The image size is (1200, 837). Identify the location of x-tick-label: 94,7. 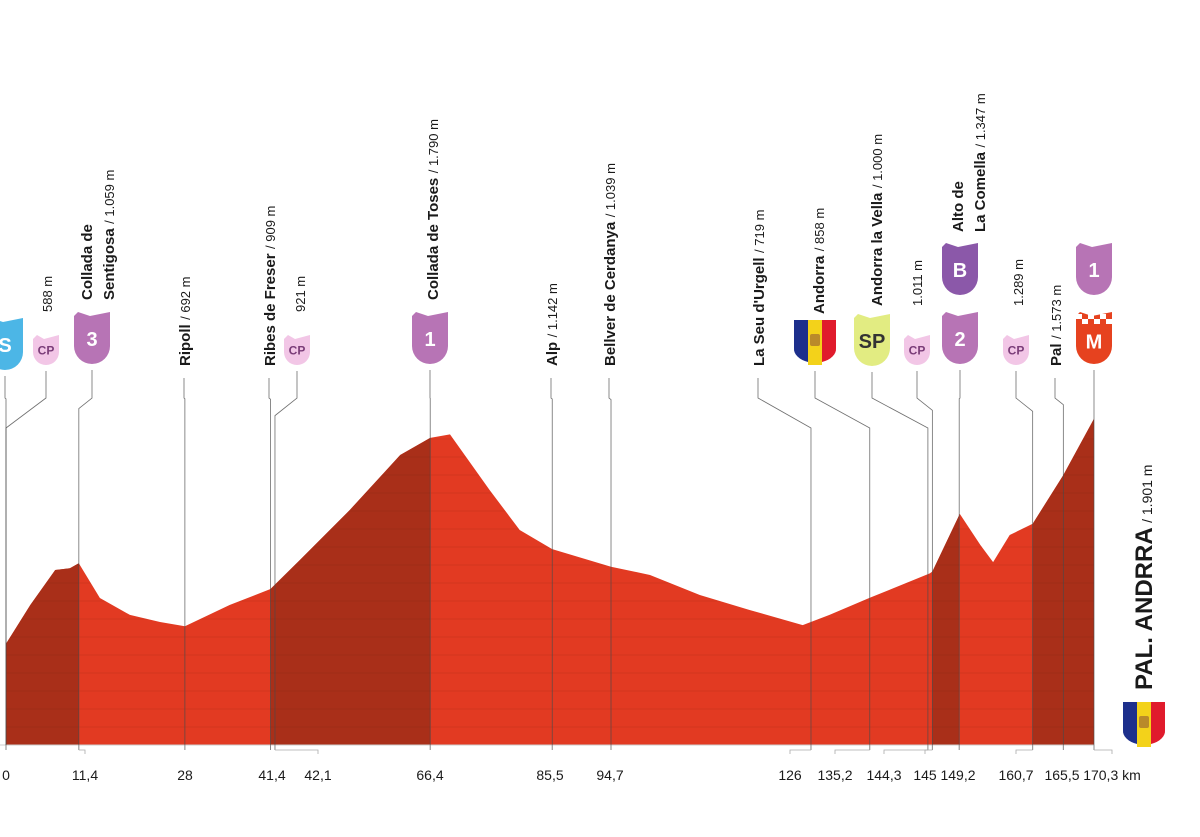
(609, 775).